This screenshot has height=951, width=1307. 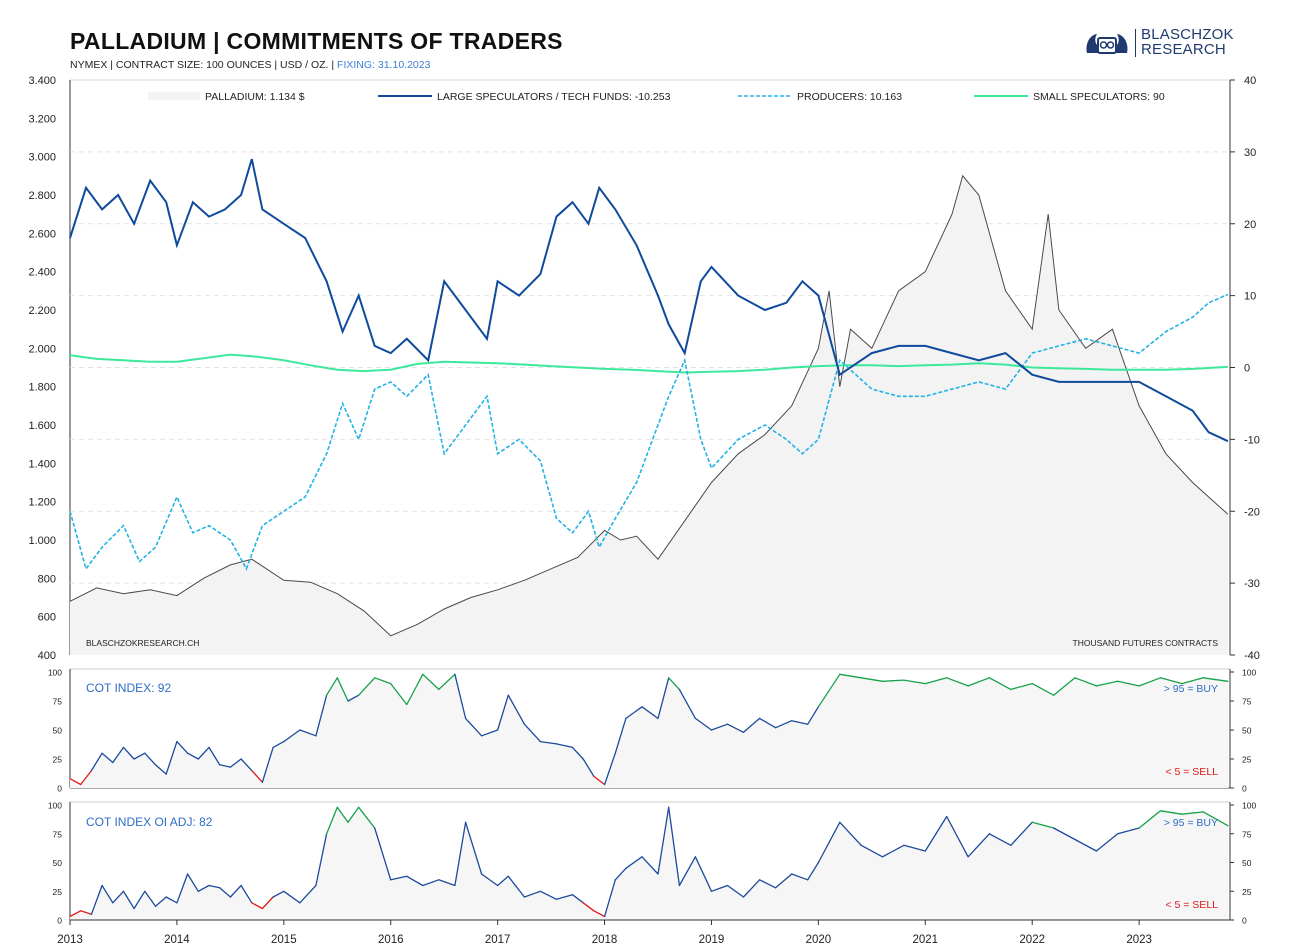 What do you see at coordinates (1250, 81) in the screenshot?
I see `right-tick-label-8: 40` at bounding box center [1250, 81].